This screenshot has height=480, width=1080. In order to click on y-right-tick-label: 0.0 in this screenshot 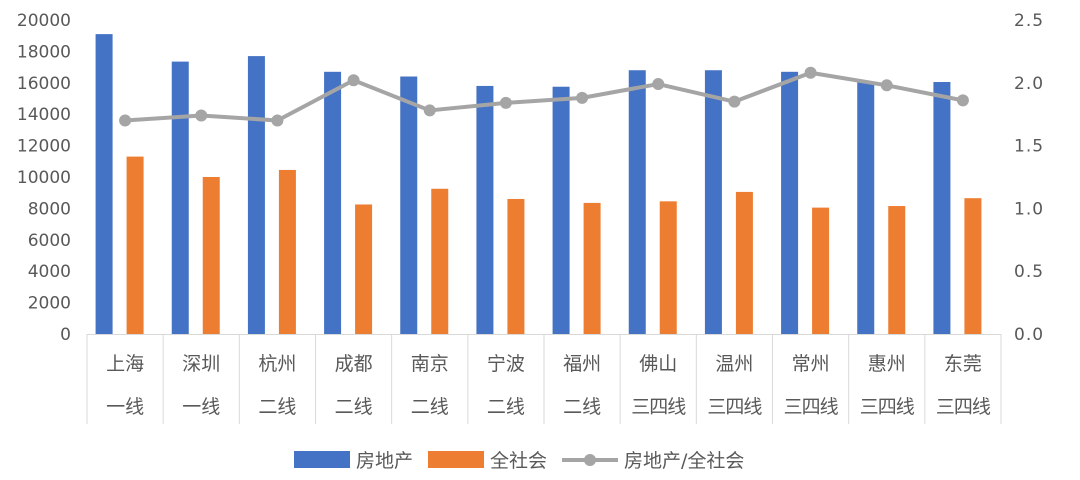, I will do `click(1029, 335)`.